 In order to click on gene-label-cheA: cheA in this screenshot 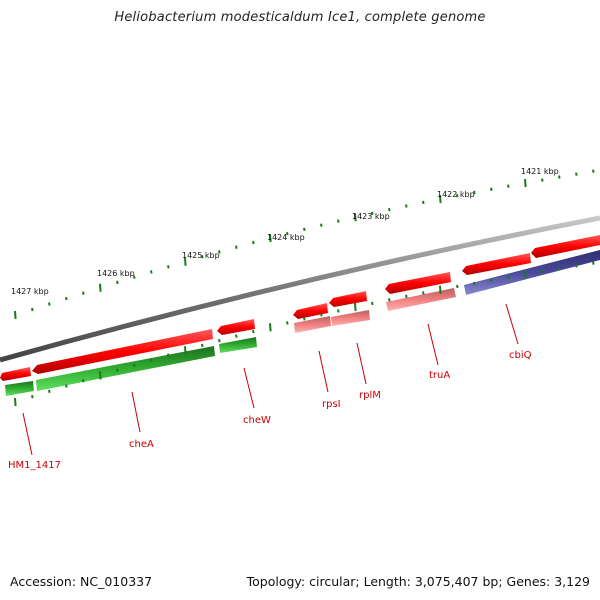, I will do `click(141, 444)`.